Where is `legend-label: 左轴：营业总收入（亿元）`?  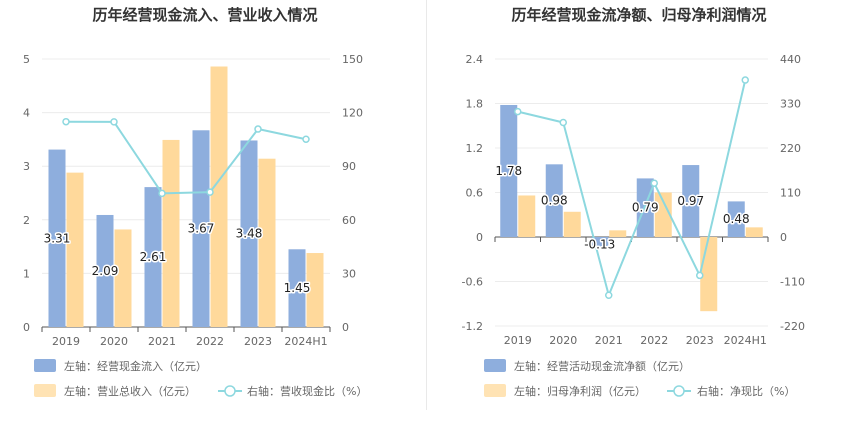
legend-label: 左轴：营业总收入（亿元） is located at coordinates (130, 391).